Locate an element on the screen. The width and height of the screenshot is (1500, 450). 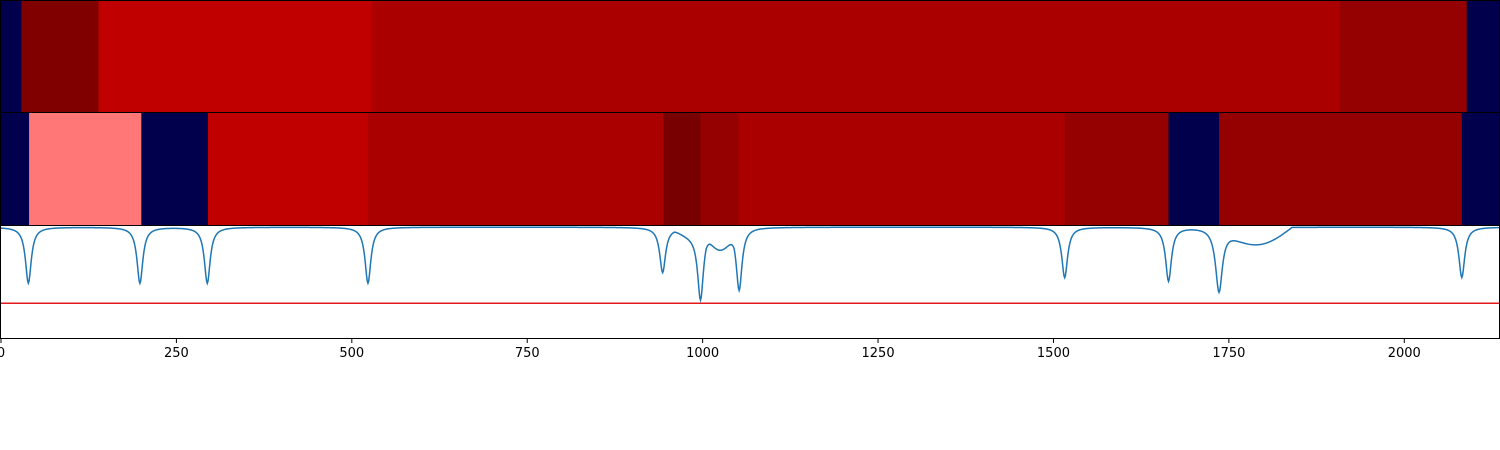
x-tick-label-0: 0 is located at coordinates (2, 353).